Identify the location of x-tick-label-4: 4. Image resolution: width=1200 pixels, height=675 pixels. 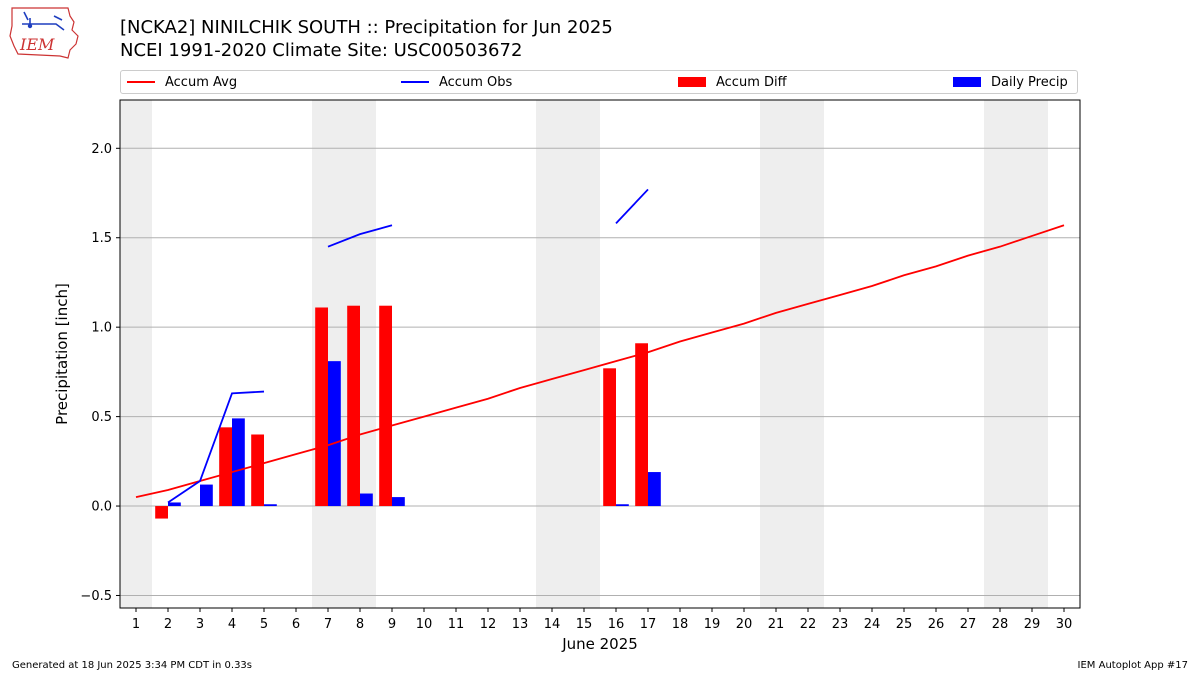
(232, 624).